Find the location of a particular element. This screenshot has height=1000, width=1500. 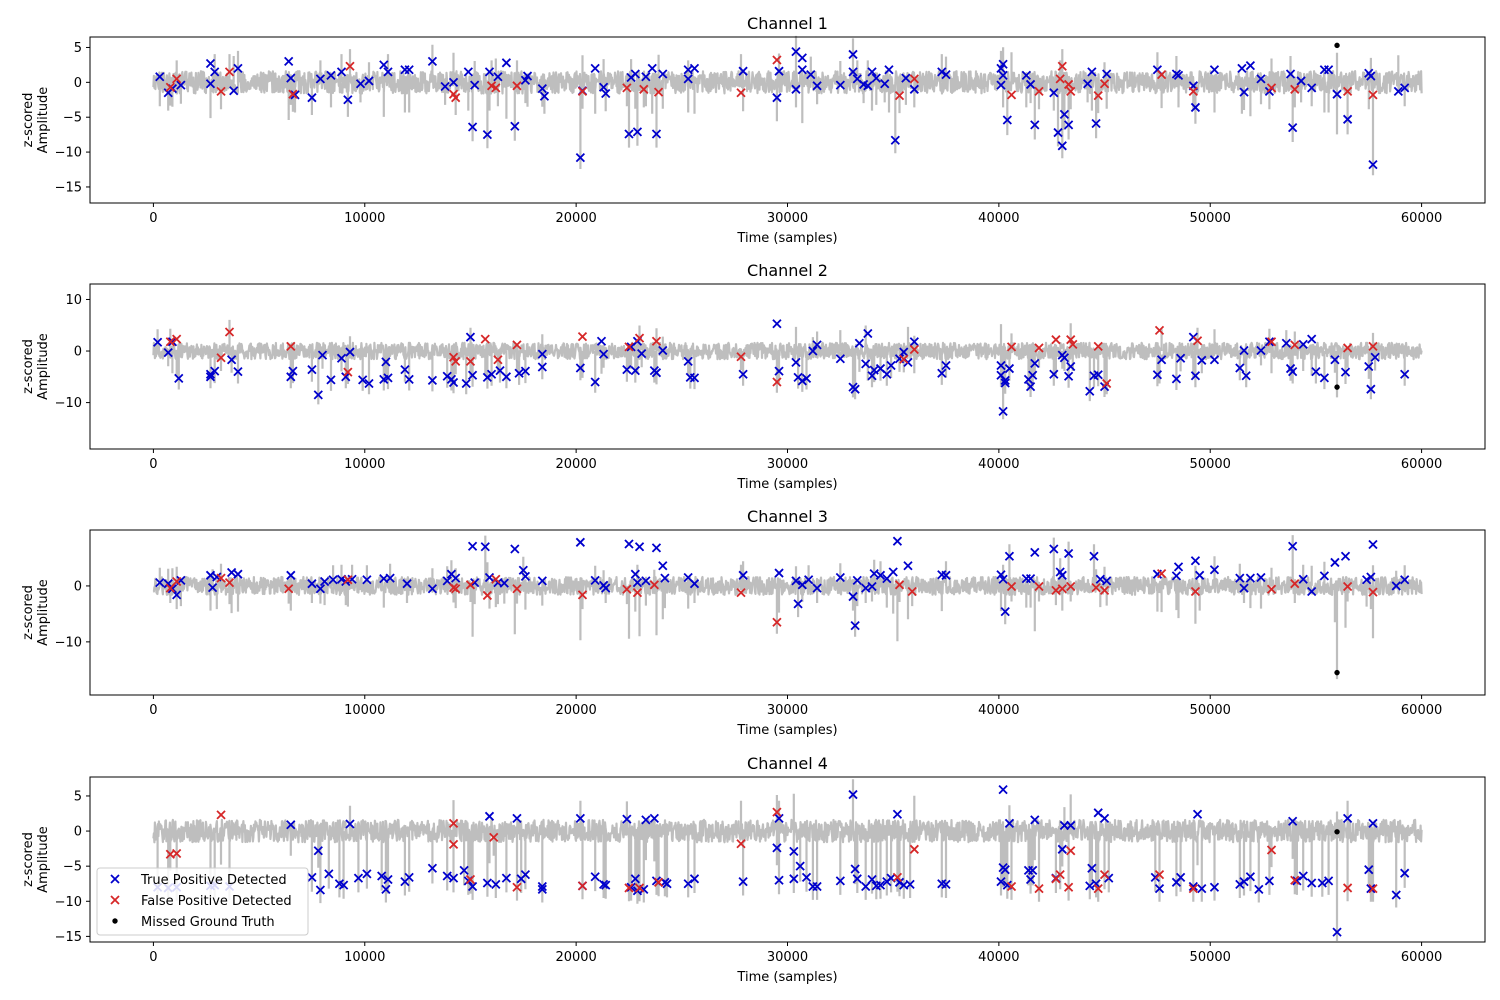

legend-box is located at coordinates (202, 901).